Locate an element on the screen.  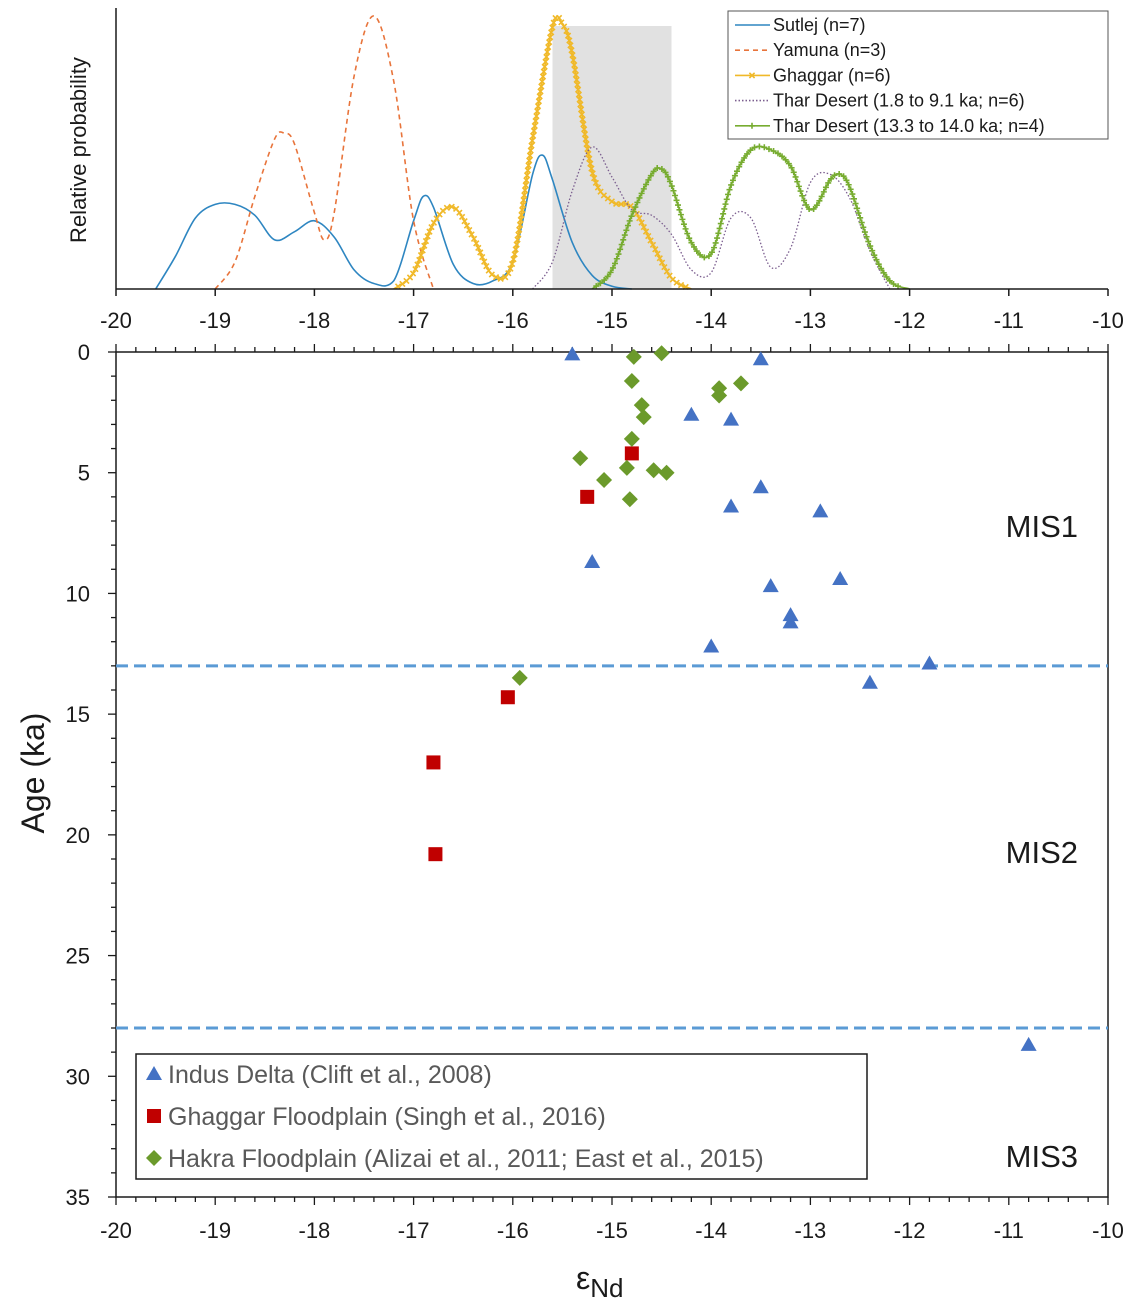
mis-zone-label: MIS1 is located at coordinates (1042, 526).